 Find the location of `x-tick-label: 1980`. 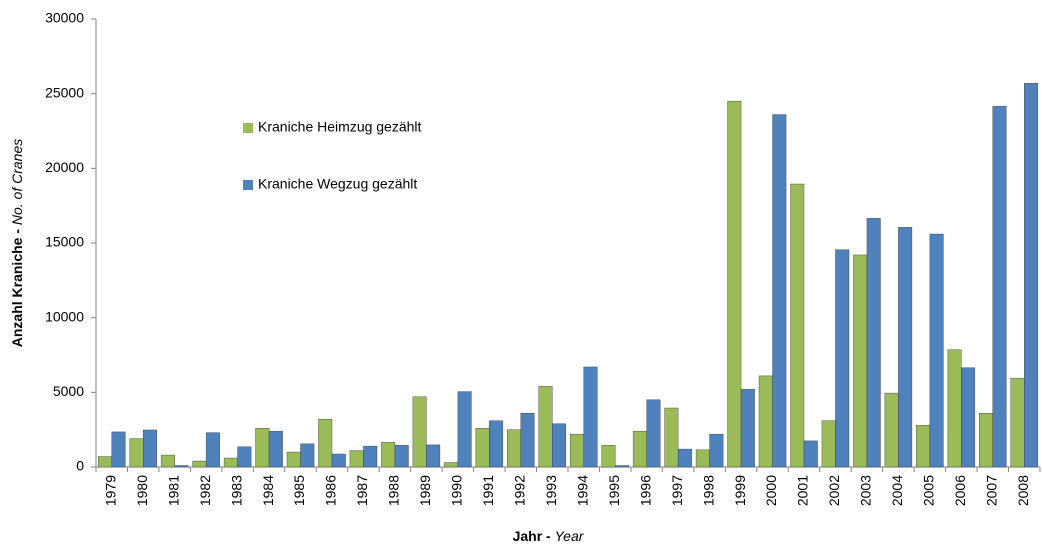

x-tick-label: 1980 is located at coordinates (142, 490).